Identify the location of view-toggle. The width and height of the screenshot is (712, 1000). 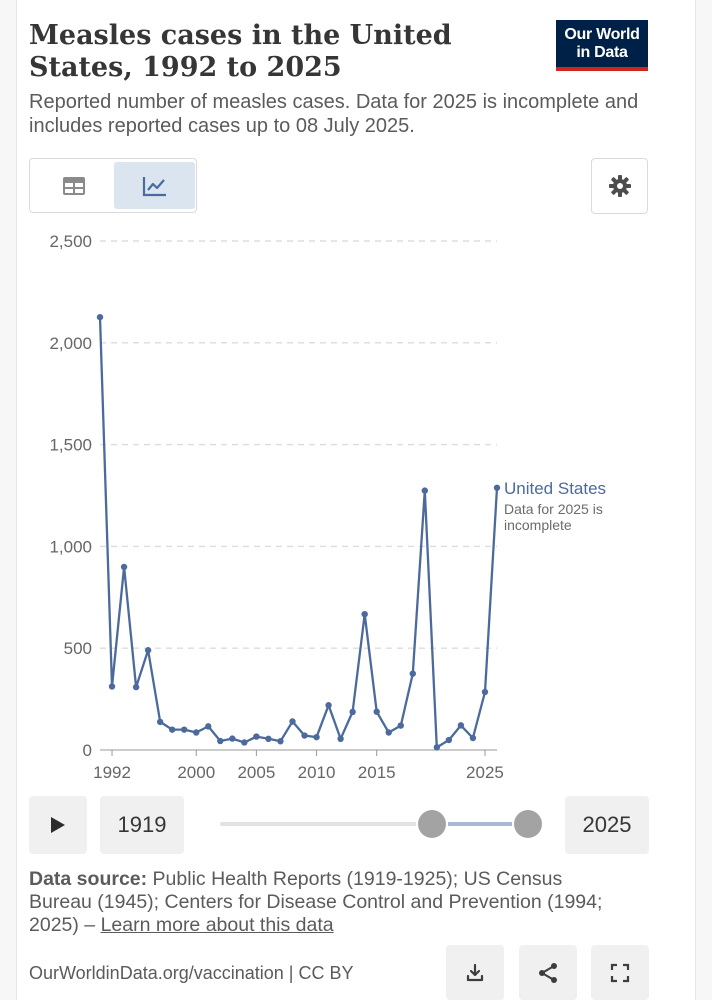
(113, 185).